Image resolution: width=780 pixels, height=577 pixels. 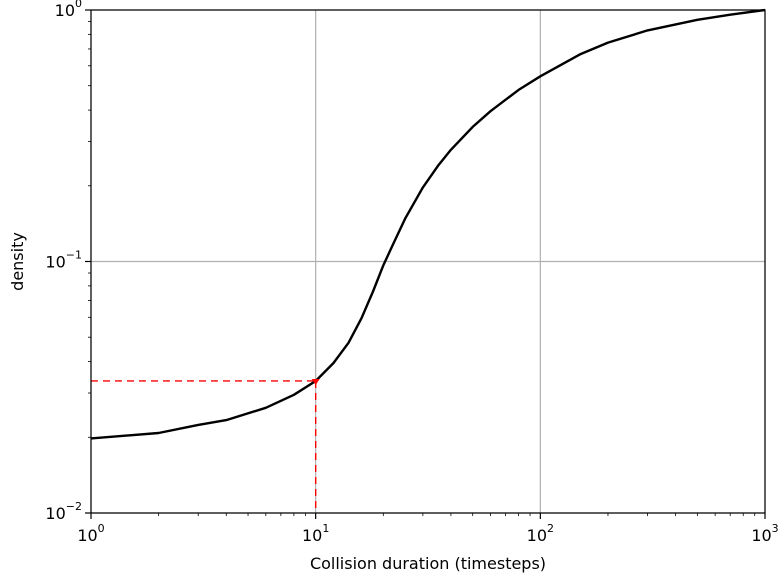 I want to click on y-tick-label: 10⁻², so click(x=63, y=511).